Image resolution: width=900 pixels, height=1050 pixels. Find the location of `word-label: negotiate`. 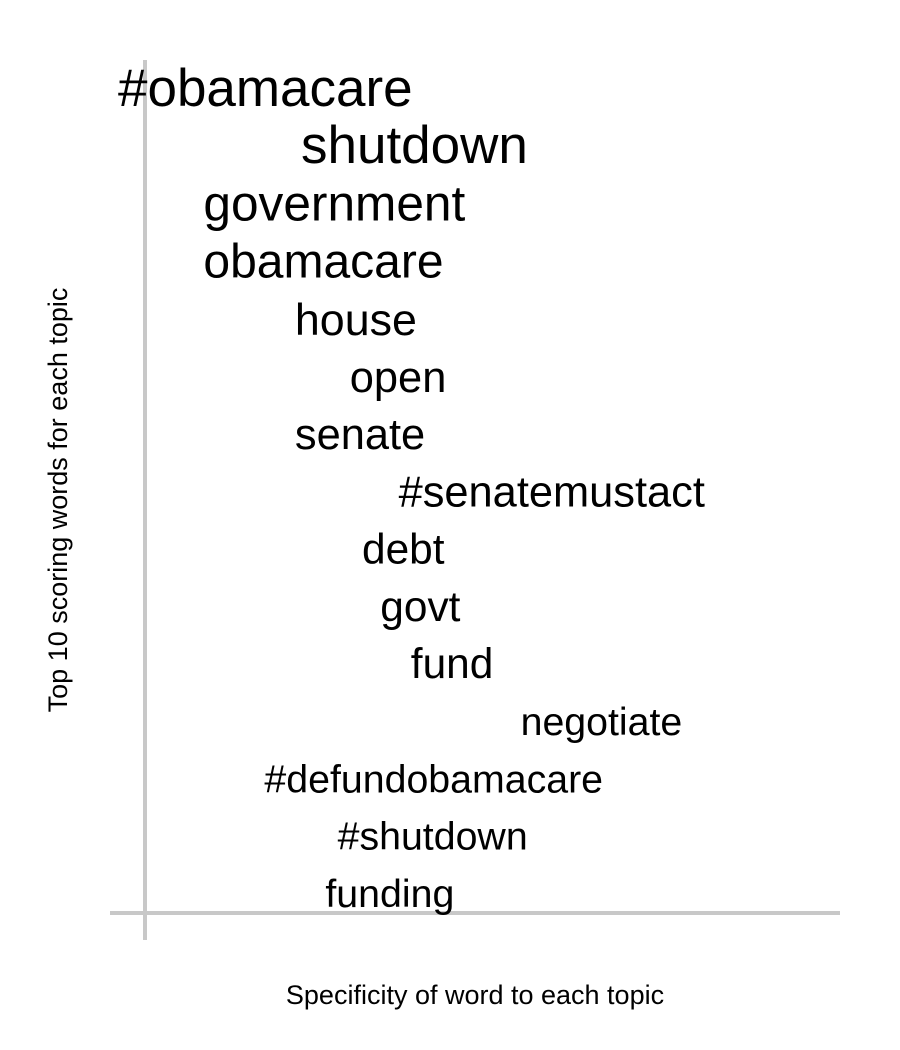

word-label: negotiate is located at coordinates (602, 722).